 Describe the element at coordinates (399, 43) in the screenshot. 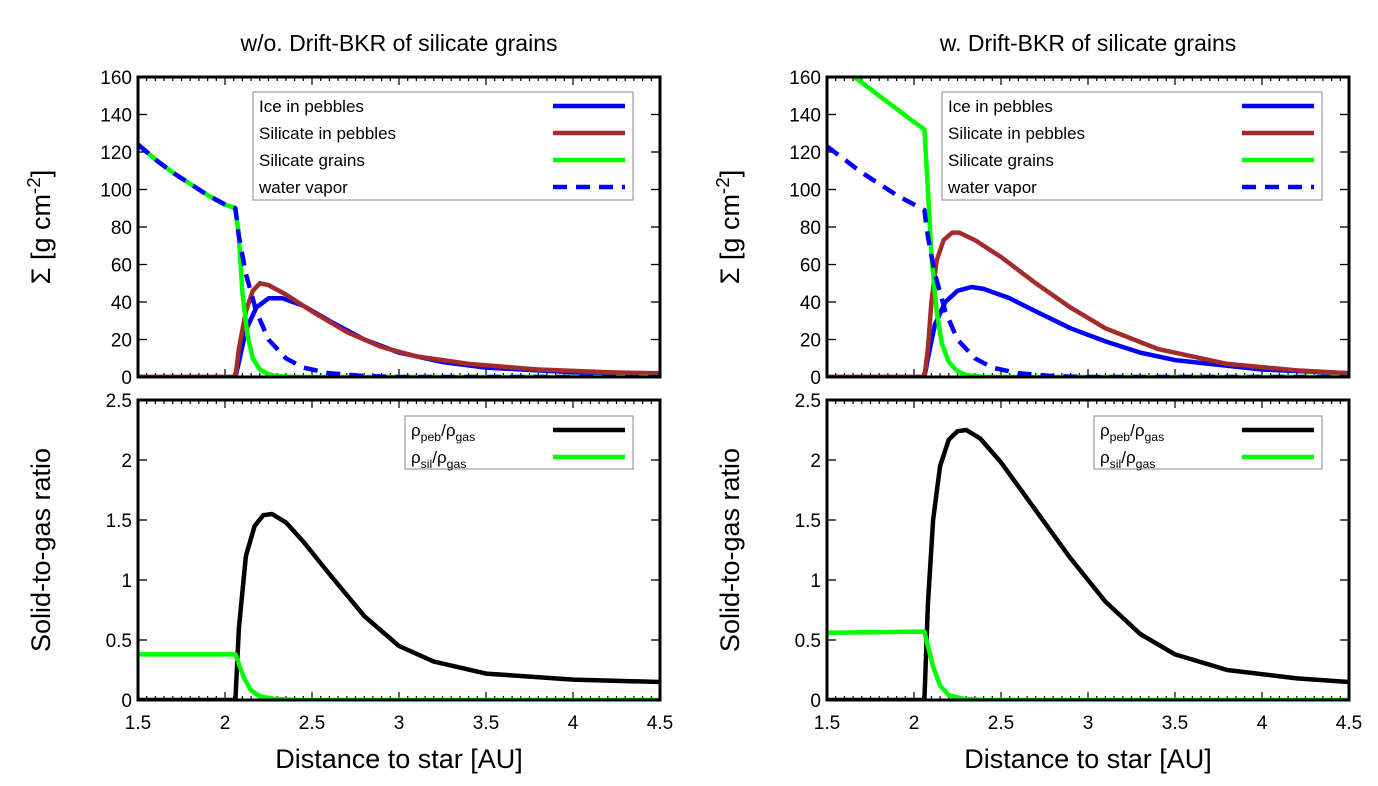

I see `chart-title: w/o. Drift-BKR of silicate grains` at that location.